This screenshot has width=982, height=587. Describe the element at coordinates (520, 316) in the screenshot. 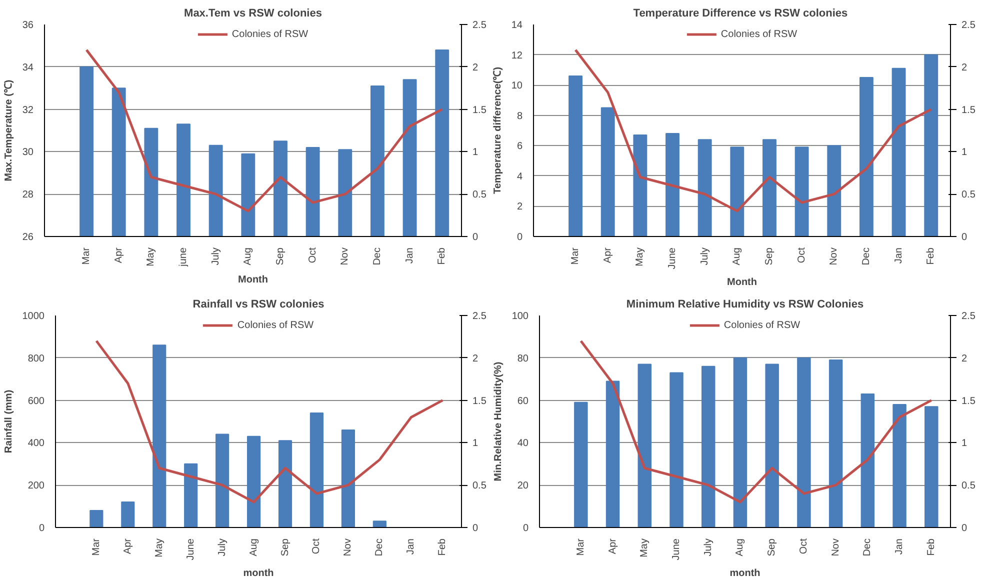

I see `y-tick-label: 100` at that location.